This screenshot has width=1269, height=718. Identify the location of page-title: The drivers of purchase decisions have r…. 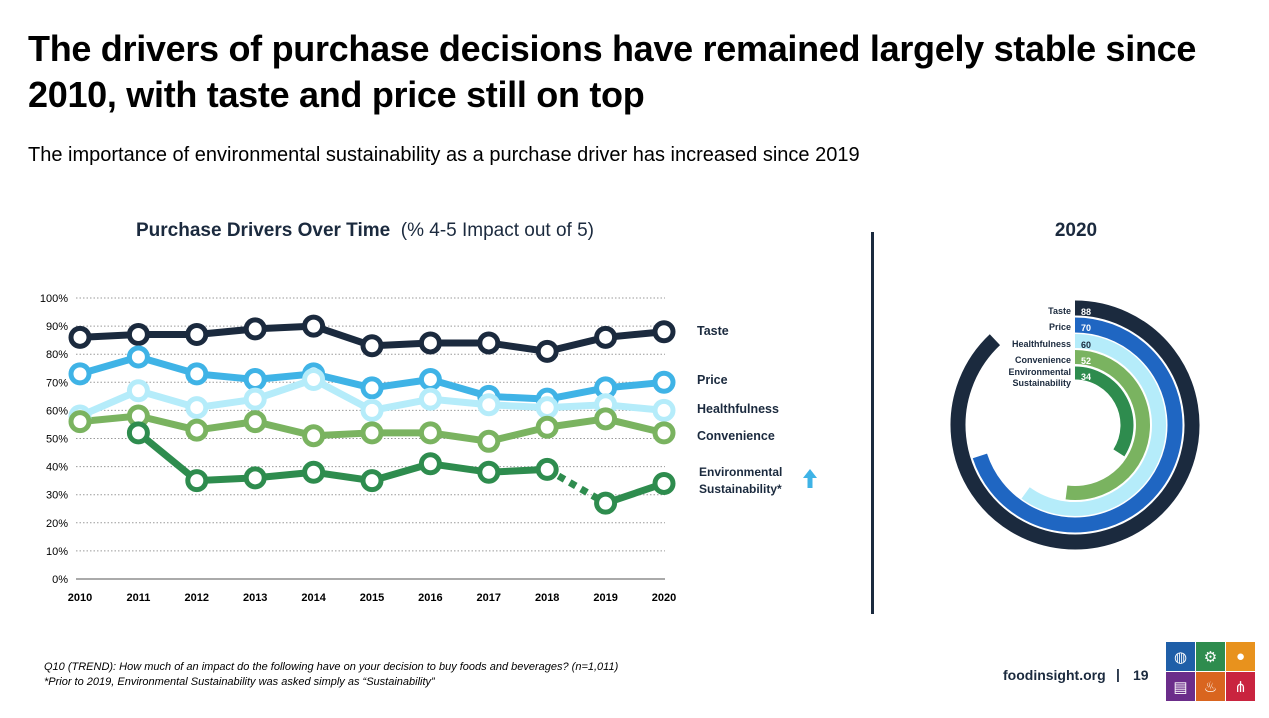
(612, 71).